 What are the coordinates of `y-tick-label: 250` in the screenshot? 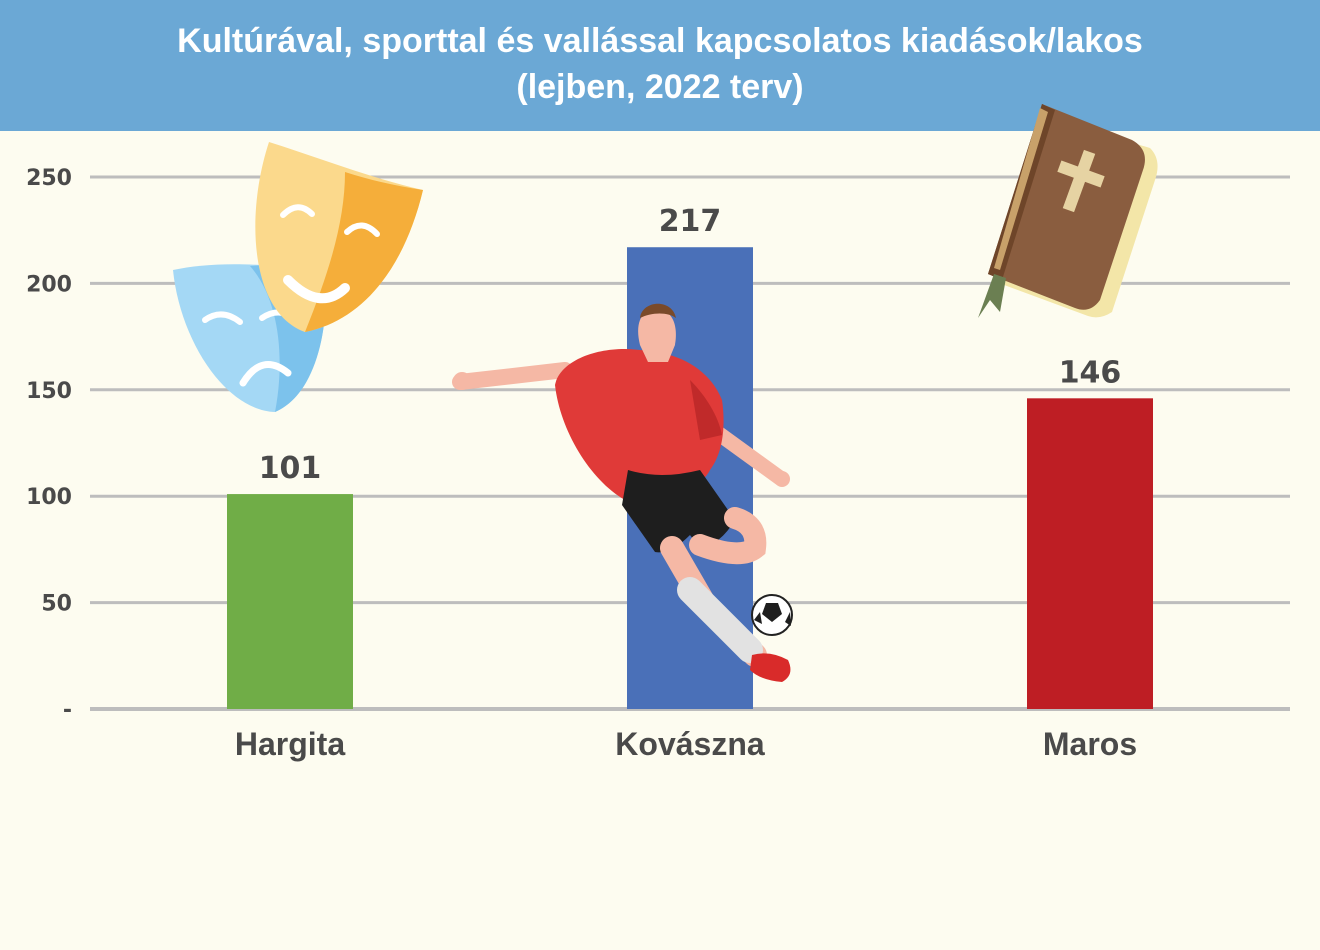 It's located at (49, 178).